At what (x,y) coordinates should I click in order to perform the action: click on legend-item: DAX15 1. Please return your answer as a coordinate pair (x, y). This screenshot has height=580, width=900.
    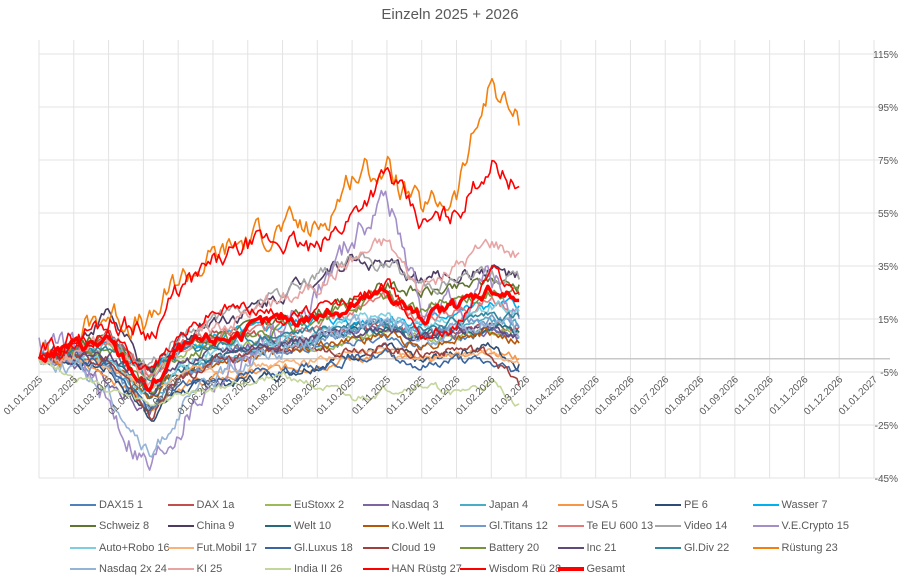
    Looking at the image, I should click on (119, 505).